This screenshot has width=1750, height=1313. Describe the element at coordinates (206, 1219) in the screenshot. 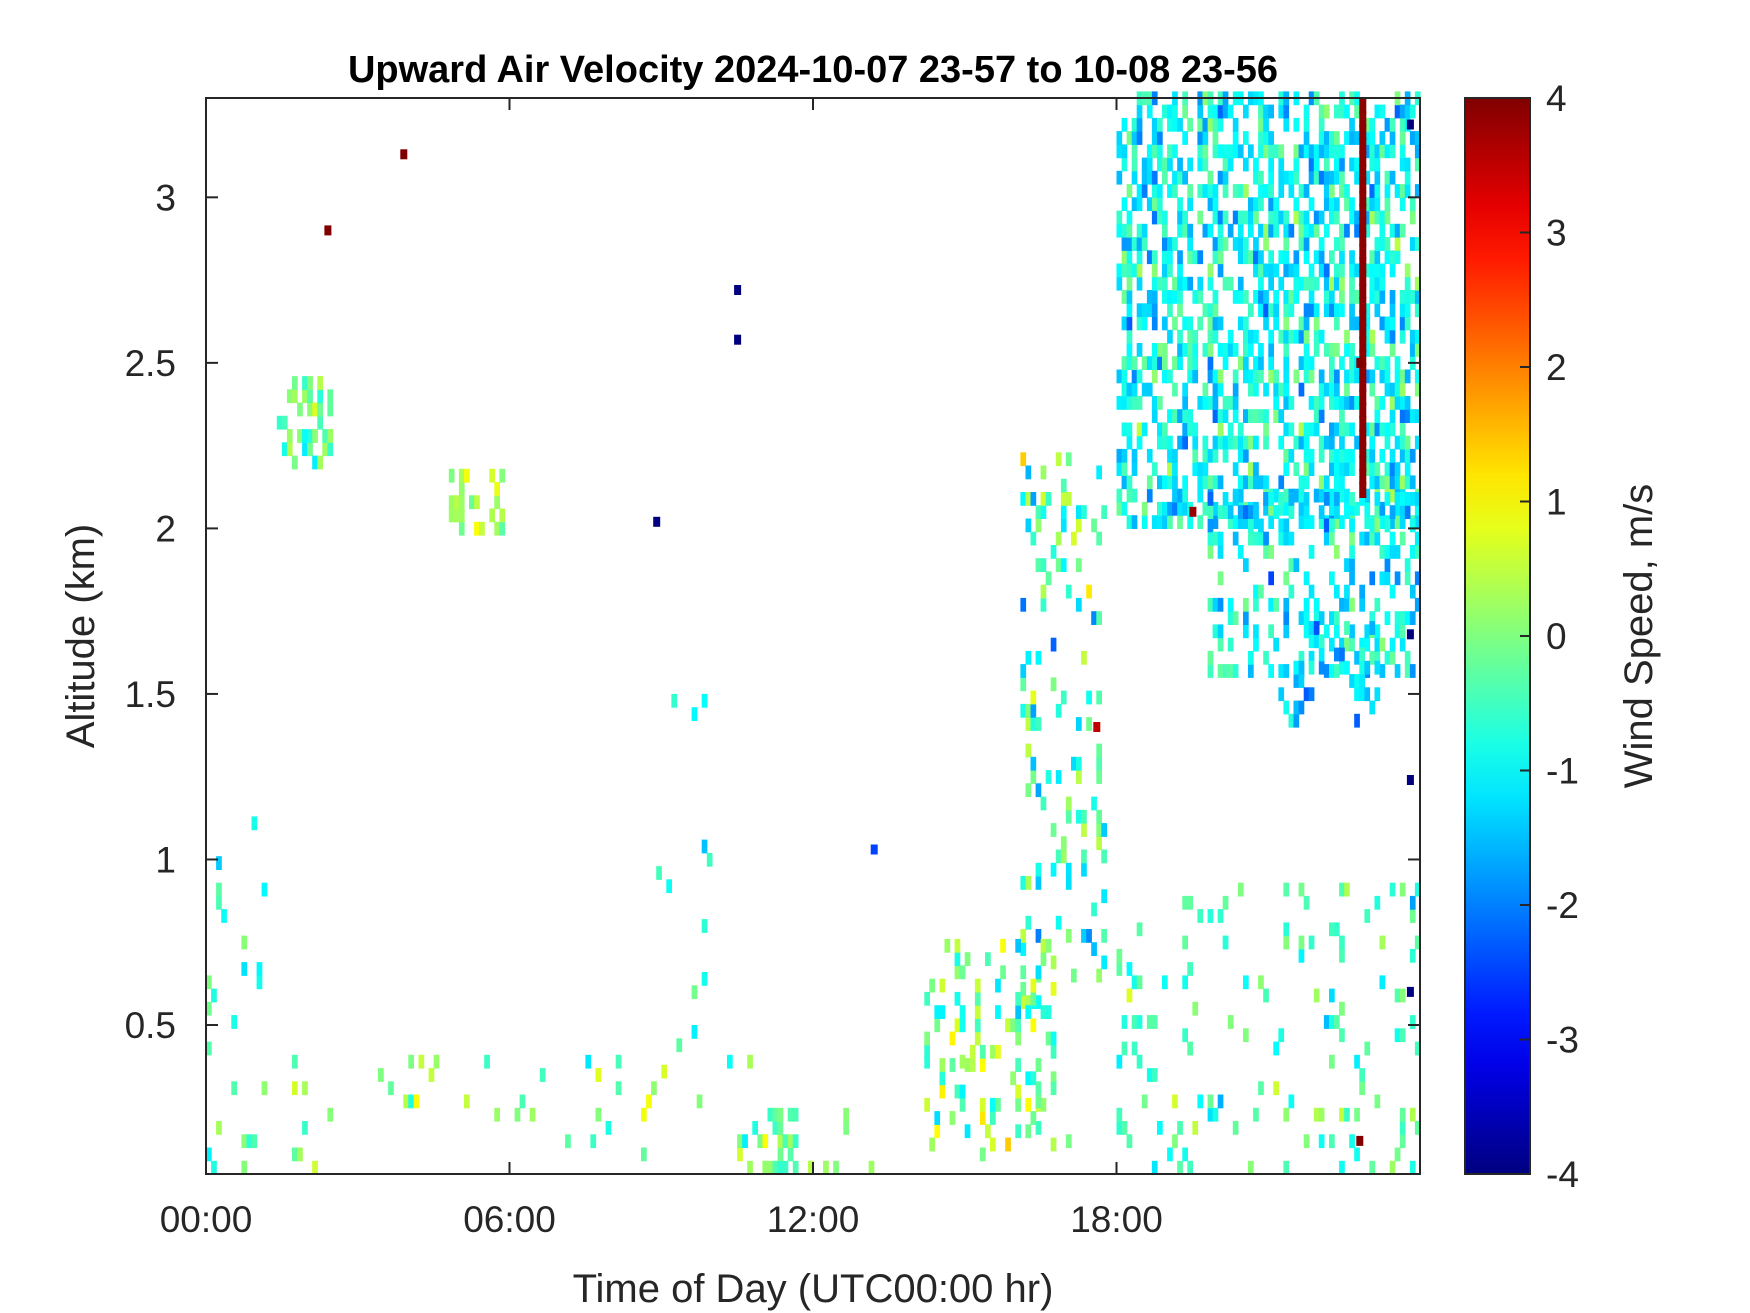

I see `x-tick-label: 00:00` at that location.